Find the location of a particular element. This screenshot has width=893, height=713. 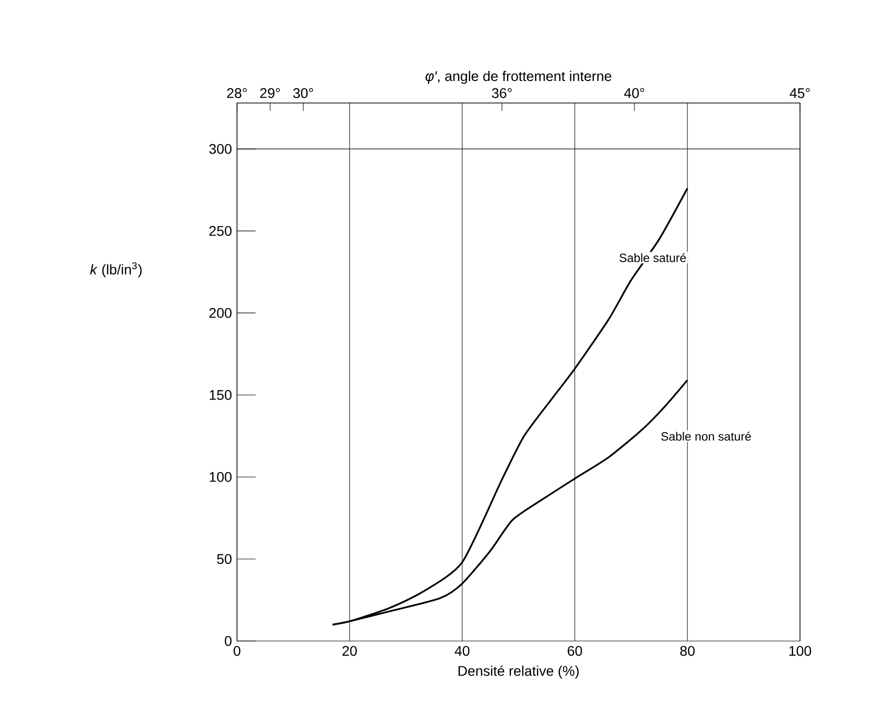

x-tick-label: 0 is located at coordinates (237, 651).